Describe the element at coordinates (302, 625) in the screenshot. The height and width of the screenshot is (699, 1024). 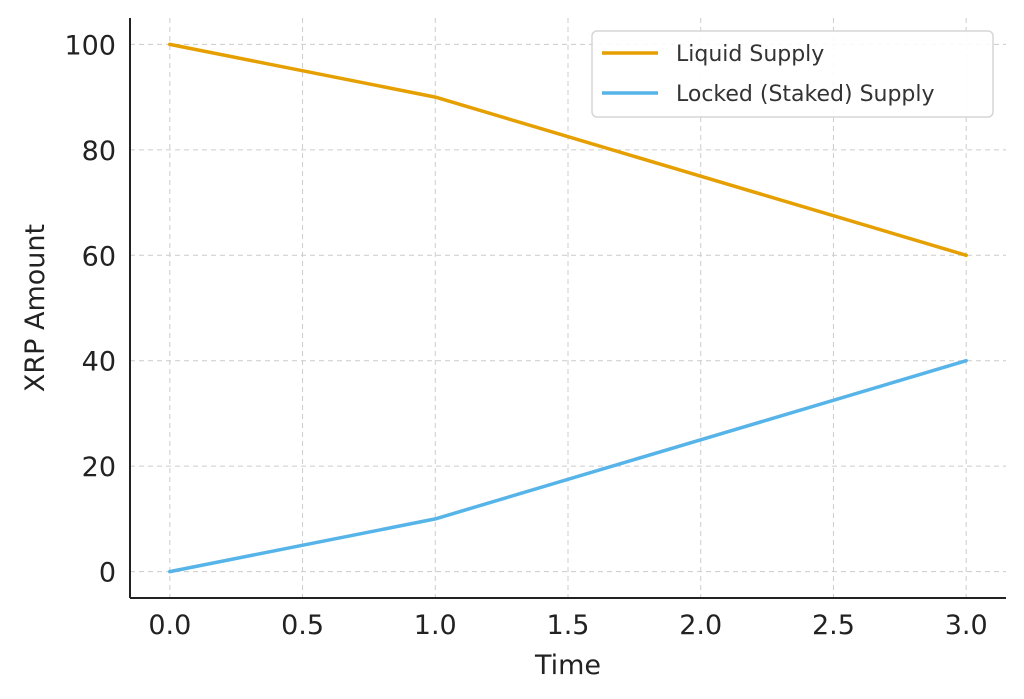
I see `x-tick-label: 0.5` at that location.